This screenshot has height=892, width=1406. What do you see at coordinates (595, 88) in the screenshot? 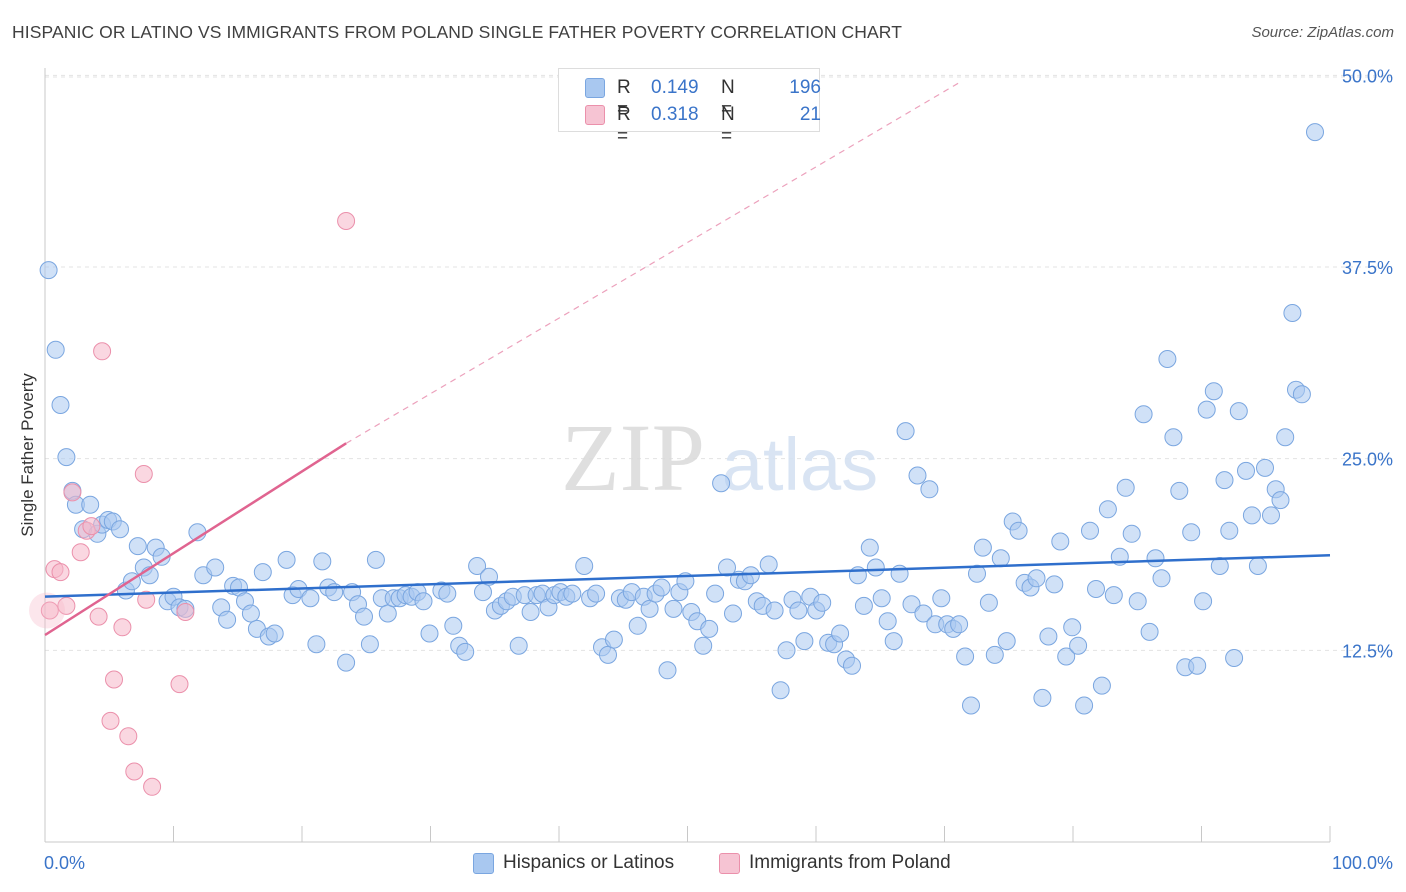
I see `legend-swatch-blue` at bounding box center [595, 88].